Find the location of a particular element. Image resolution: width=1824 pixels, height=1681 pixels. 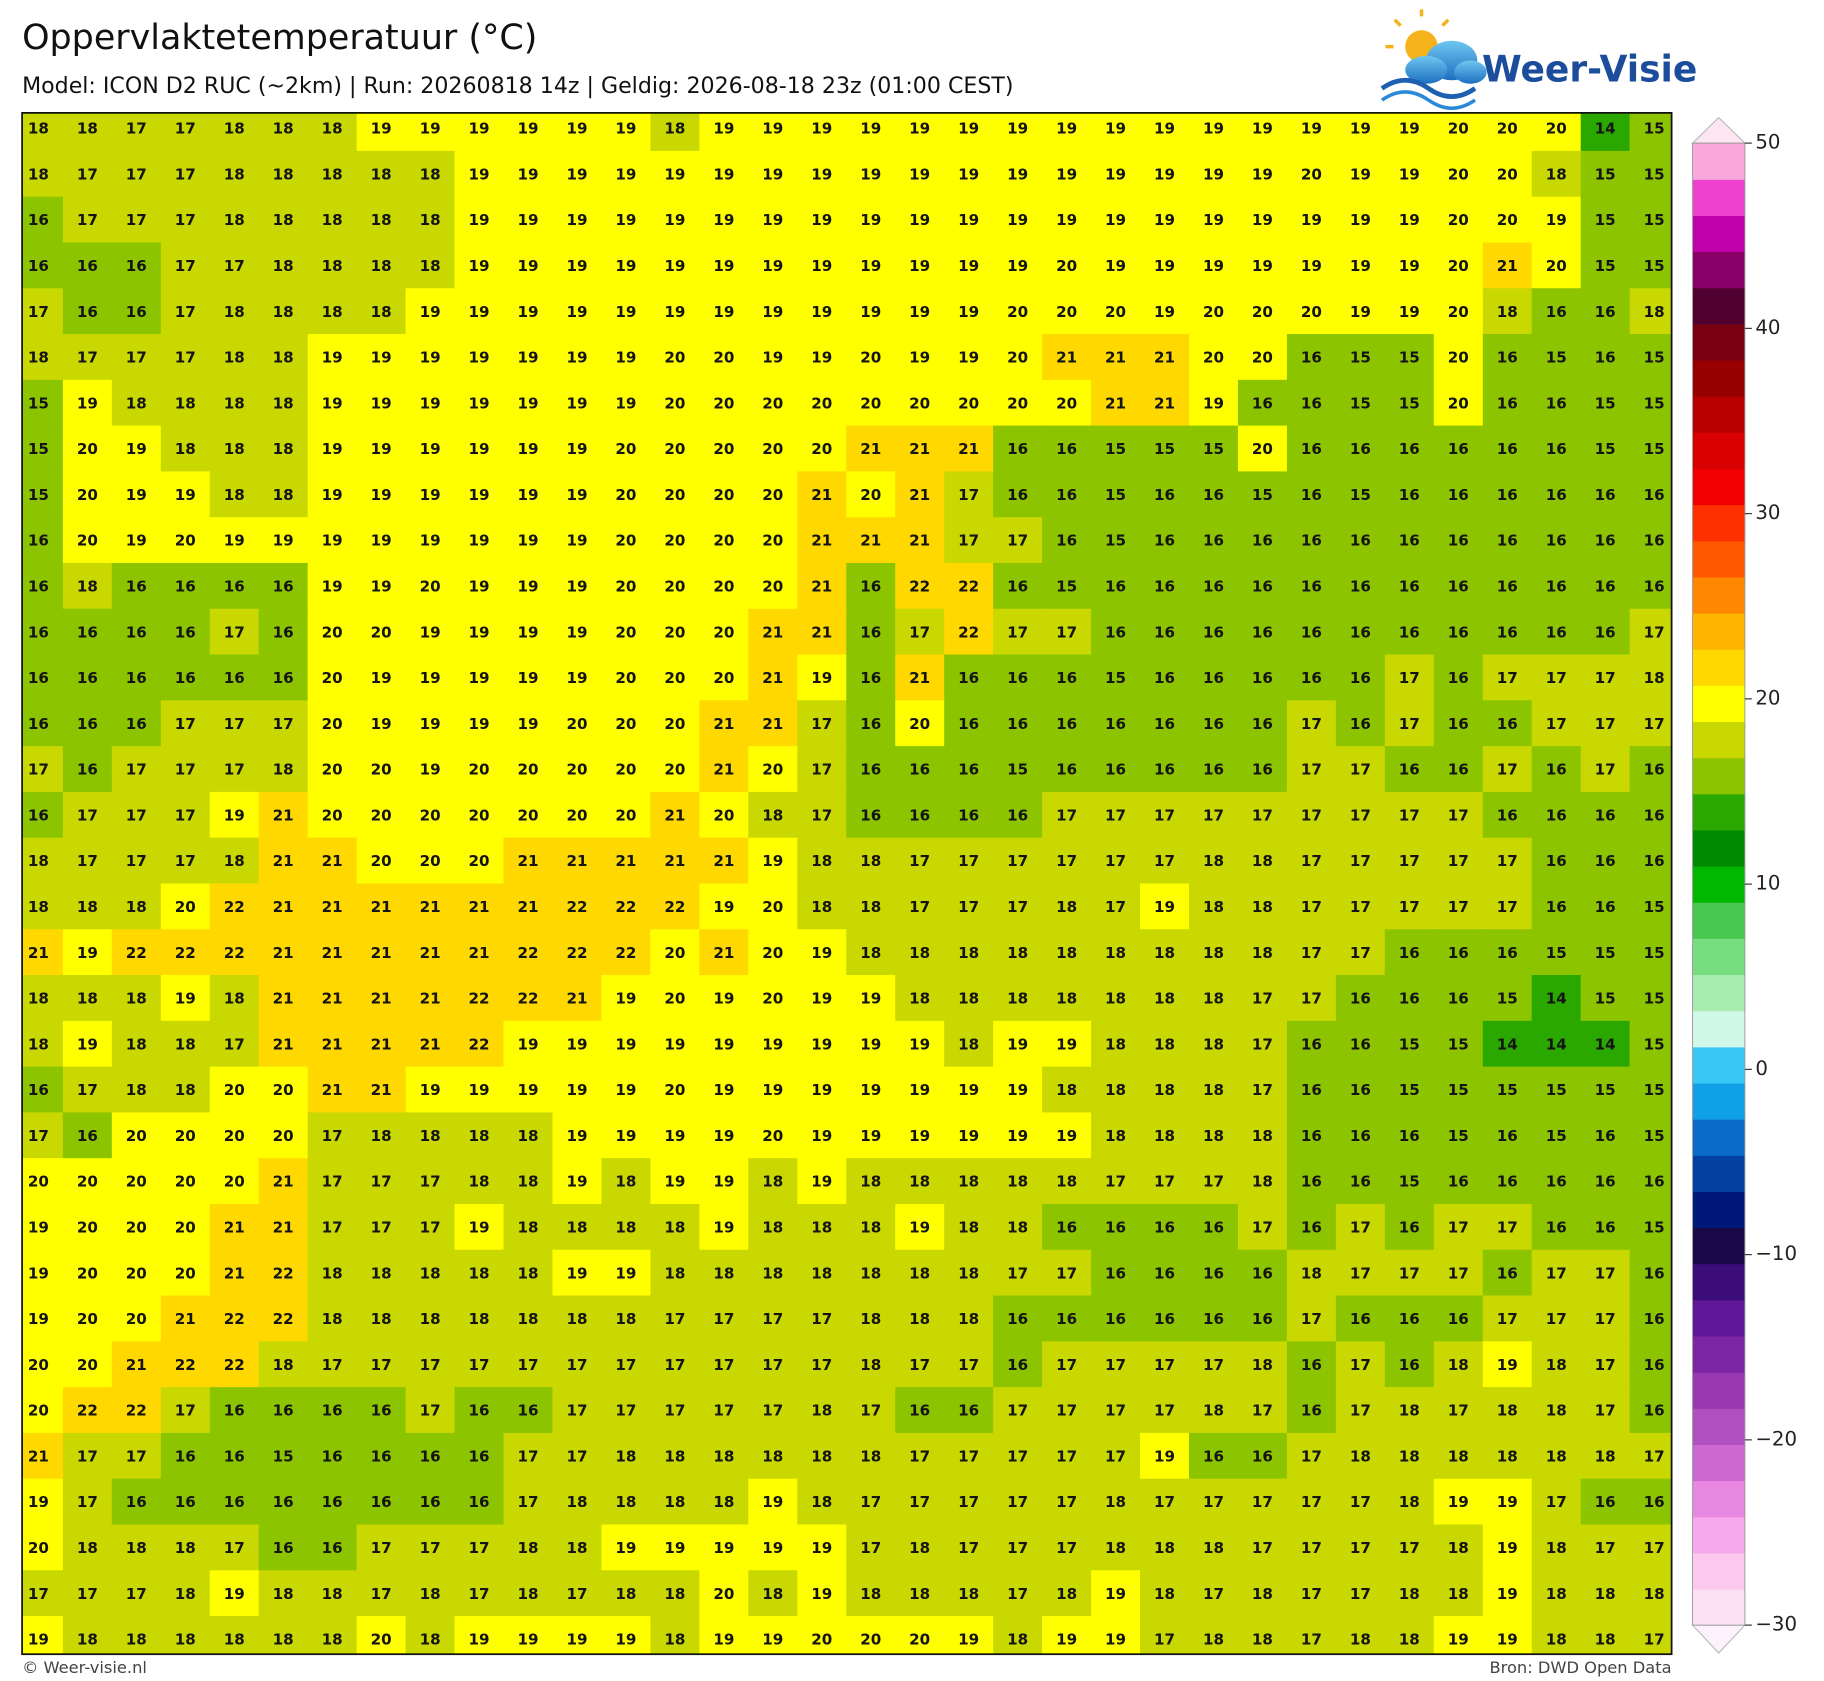

temperature-label: 21 is located at coordinates (576, 861).